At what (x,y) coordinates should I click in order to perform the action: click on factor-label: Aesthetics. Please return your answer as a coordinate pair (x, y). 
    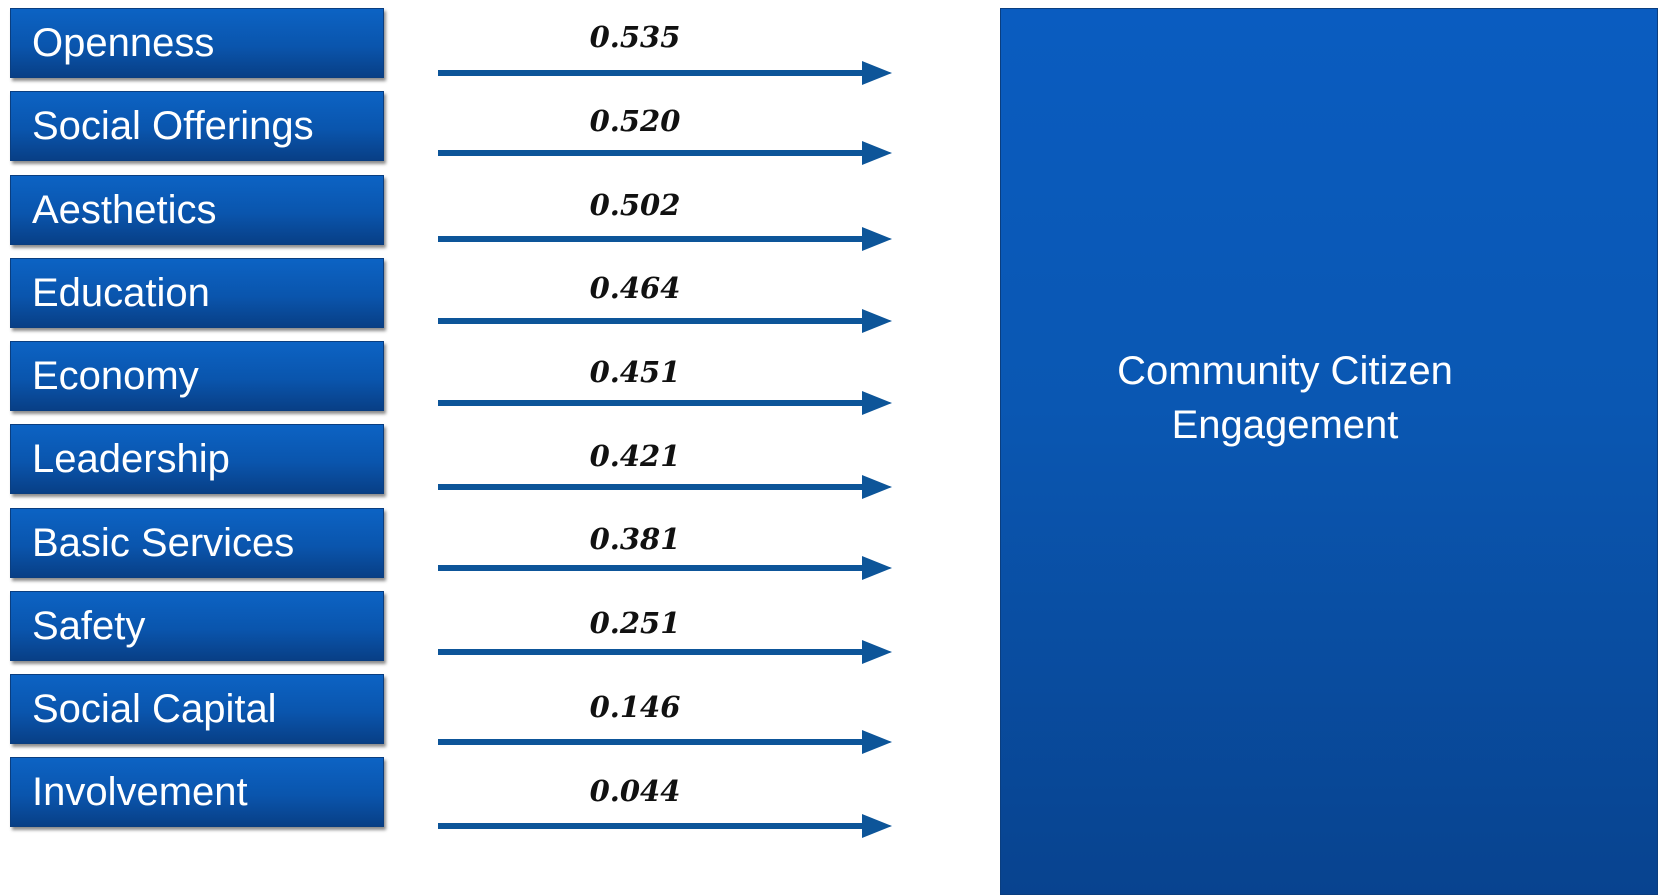
    Looking at the image, I should click on (124, 209).